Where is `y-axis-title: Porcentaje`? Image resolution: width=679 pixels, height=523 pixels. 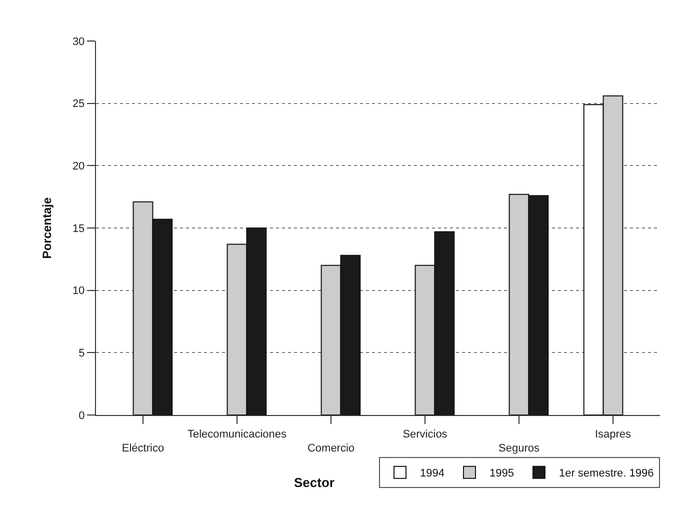
y-axis-title: Porcentaje is located at coordinates (47, 227).